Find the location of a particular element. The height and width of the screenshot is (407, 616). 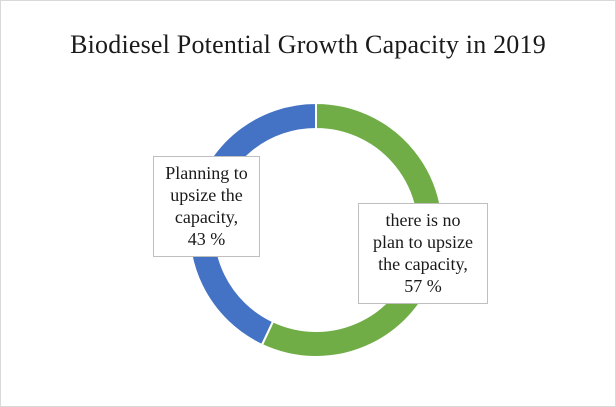

data-label-planning-to-upsize: Planning to upsize the capacity, 43 % is located at coordinates (206, 206).